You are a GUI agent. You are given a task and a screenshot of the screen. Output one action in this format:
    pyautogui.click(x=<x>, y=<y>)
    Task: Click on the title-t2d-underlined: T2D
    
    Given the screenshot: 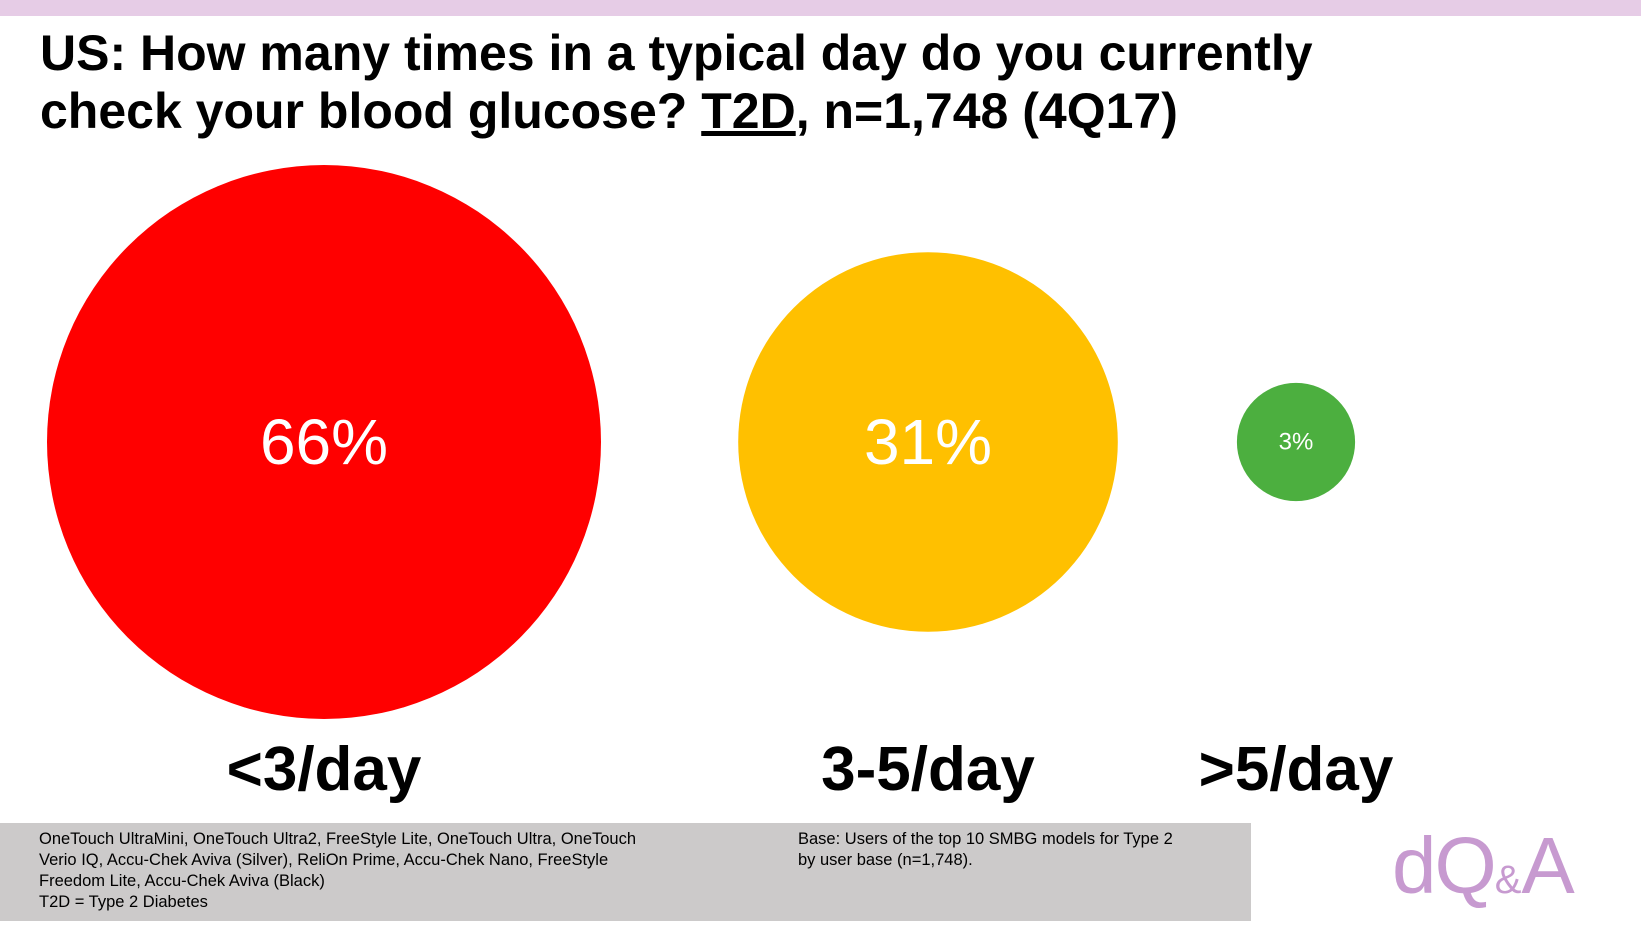 What is the action you would take?
    pyautogui.click(x=748, y=111)
    